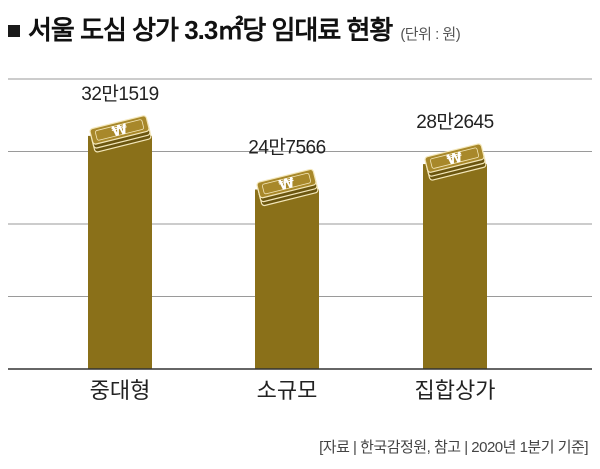  What do you see at coordinates (14, 31) in the screenshot?
I see `title-bullet-icon` at bounding box center [14, 31].